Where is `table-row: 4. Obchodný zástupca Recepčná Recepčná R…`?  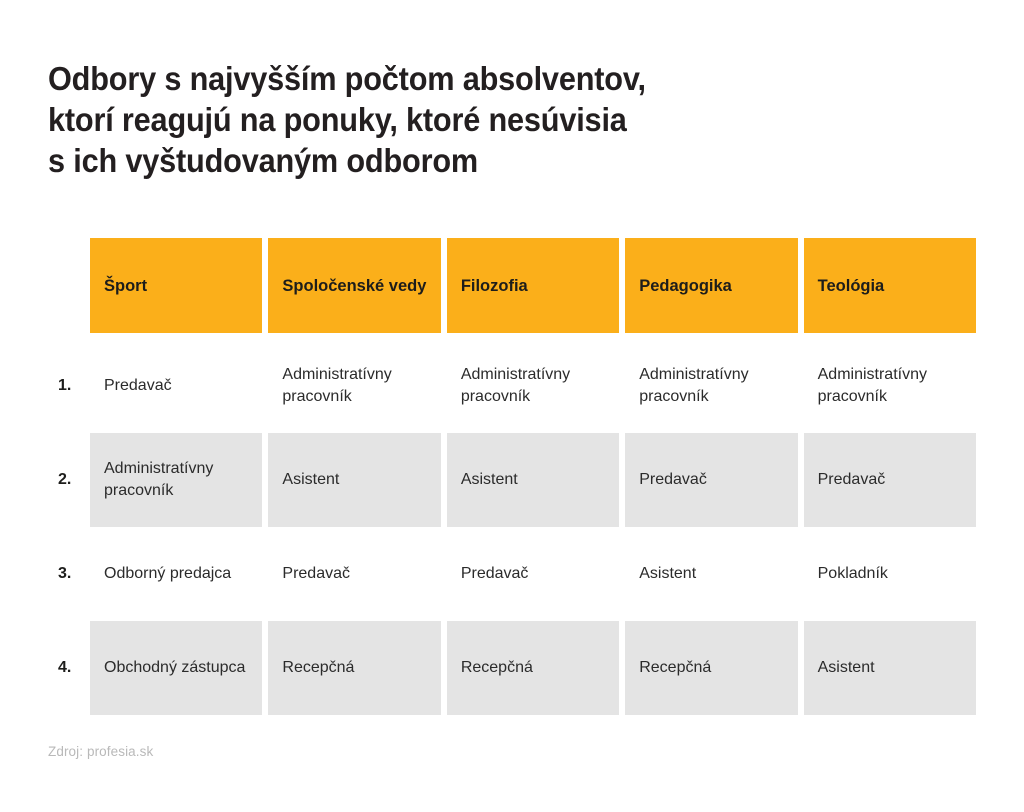 table-row: 4. Obchodný zástupca Recepčná Recepčná R… is located at coordinates (517, 668).